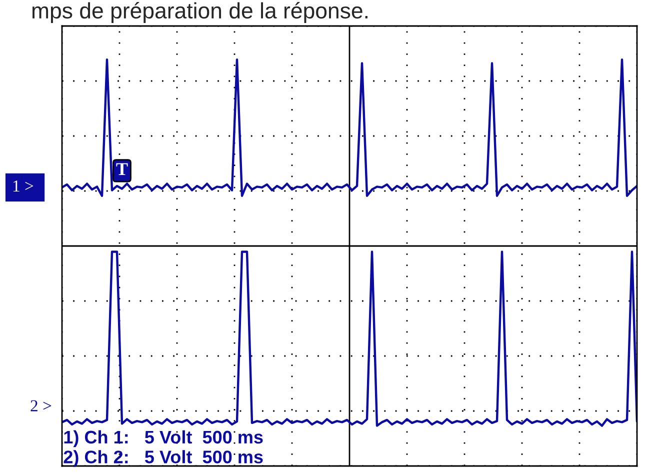  Describe the element at coordinates (23, 186) in the screenshot. I see `series-label: 1 >` at that location.